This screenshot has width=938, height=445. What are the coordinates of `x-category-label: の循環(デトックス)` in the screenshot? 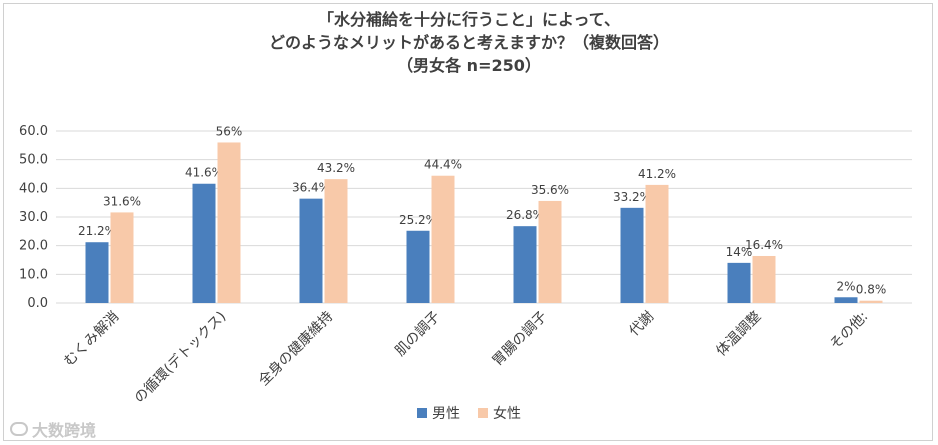 It's located at (180, 357).